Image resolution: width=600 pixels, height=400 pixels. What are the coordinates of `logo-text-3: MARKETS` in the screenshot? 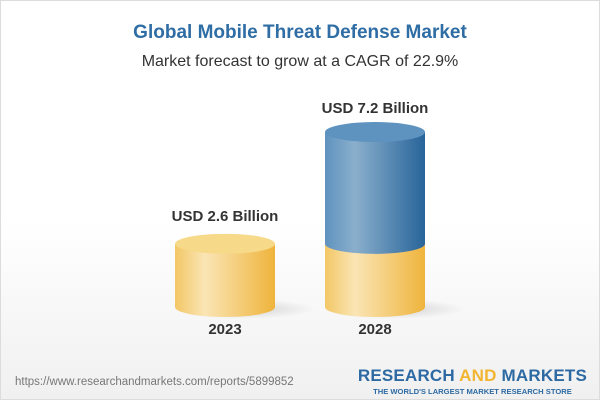 It's located at (541, 375).